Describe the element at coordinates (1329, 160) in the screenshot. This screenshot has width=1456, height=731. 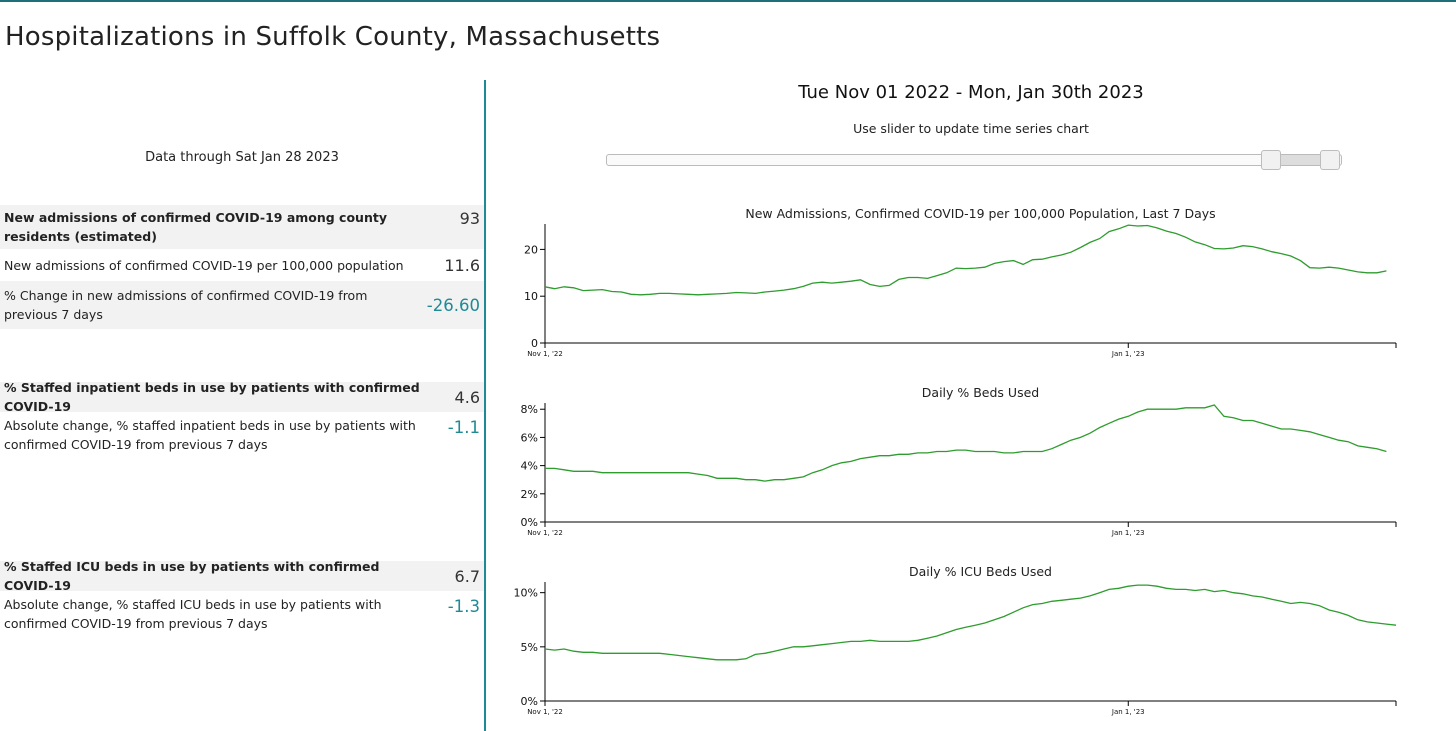
I see `slider-end-handle` at that location.